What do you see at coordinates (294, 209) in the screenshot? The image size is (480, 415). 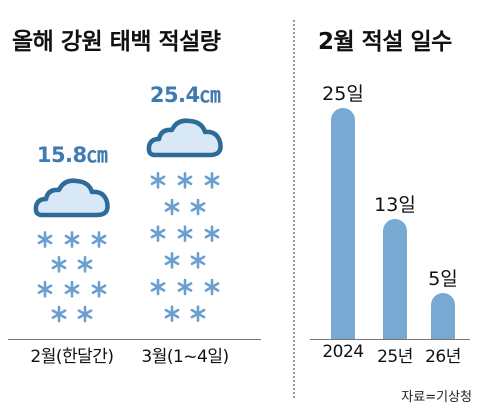 I see `panel-divider` at bounding box center [294, 209].